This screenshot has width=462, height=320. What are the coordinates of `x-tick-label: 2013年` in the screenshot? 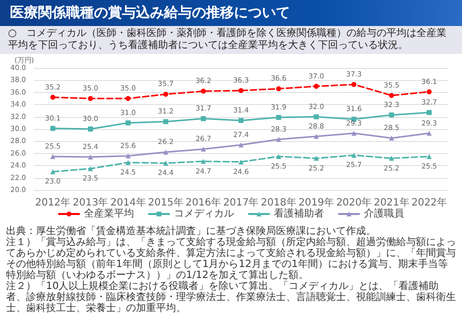 It's located at (90, 202).